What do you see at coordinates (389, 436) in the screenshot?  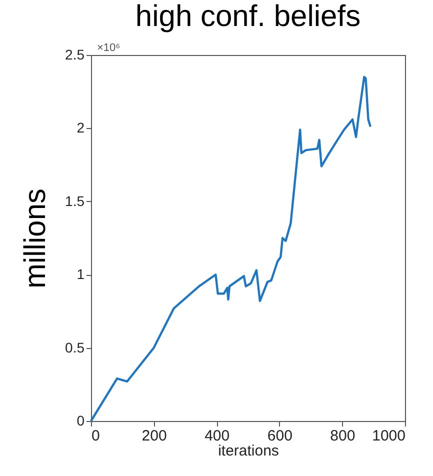 I see `x-tick-label: 1000` at bounding box center [389, 436].